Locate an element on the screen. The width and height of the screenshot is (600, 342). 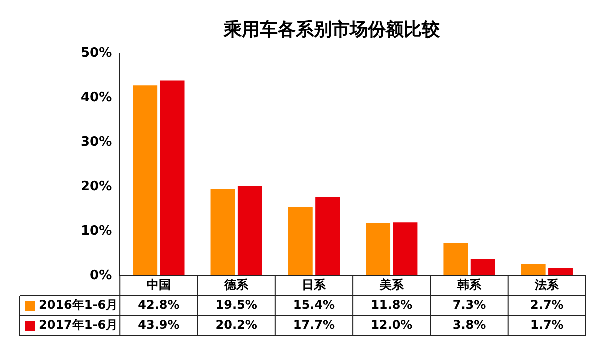
y-tick-label: 10% is located at coordinates (96, 231).